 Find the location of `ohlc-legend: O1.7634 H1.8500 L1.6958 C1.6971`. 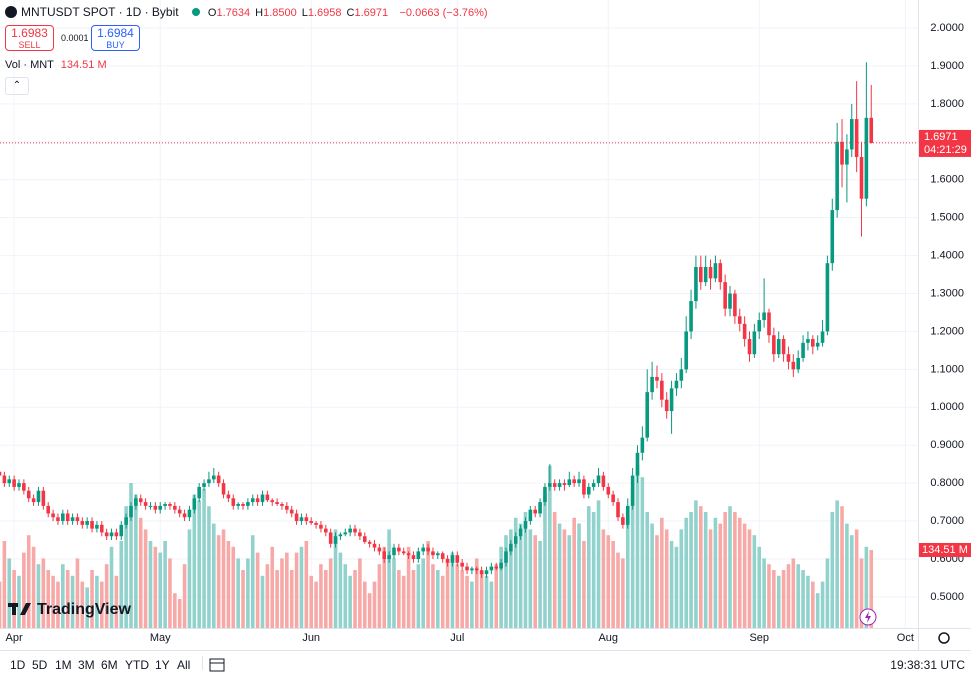

ohlc-legend: O1.7634 H1.8500 L1.6958 C1.6971 is located at coordinates (300, 13).